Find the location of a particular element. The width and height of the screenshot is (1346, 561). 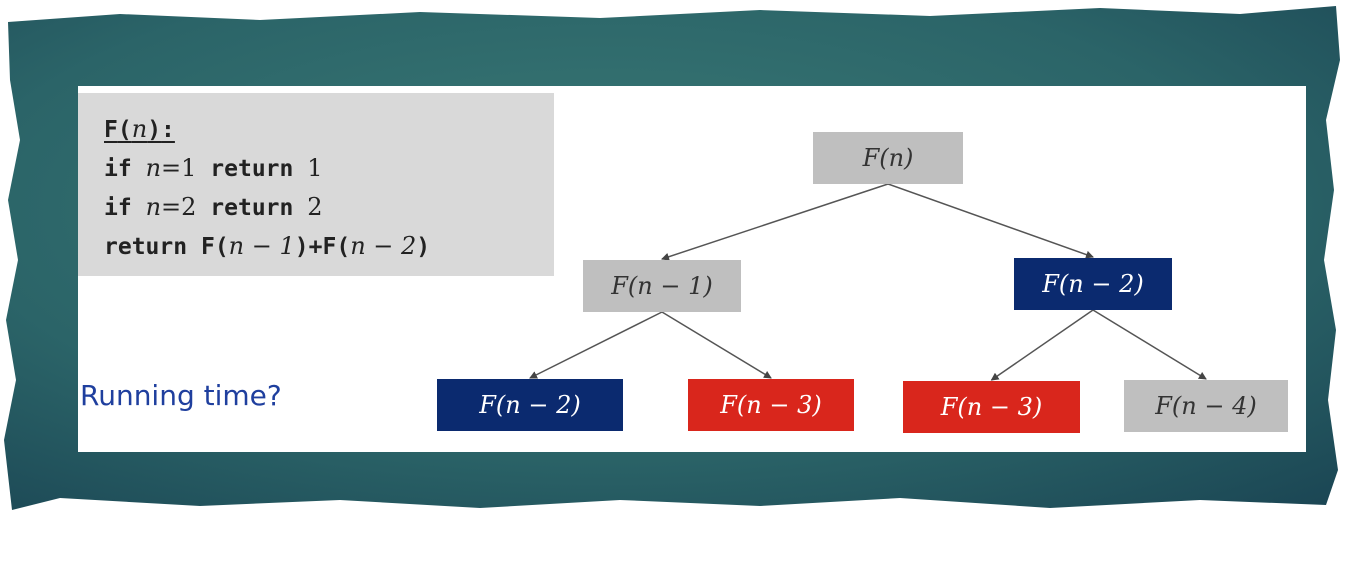

tree-node-label: F(n − 4) is located at coordinates (1205, 406).